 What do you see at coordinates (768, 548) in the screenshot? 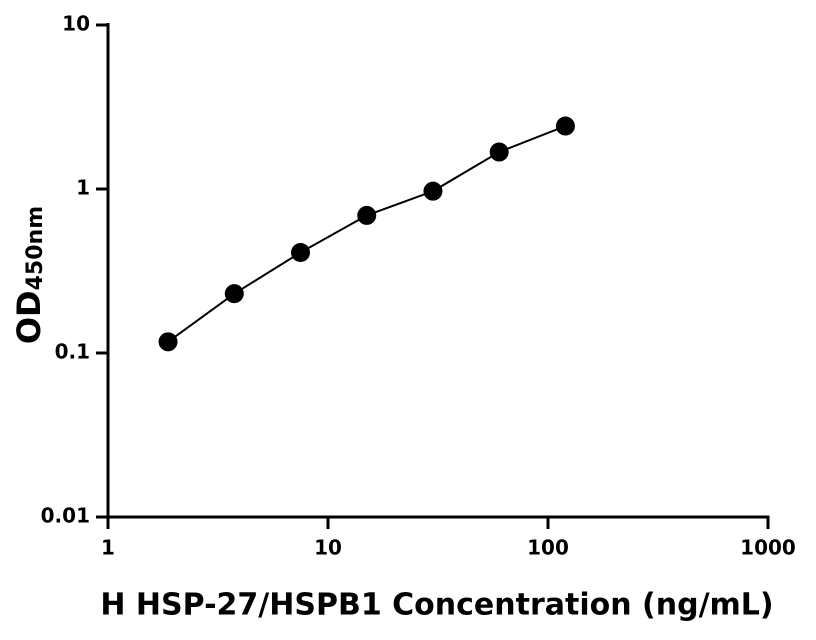
I see `x-tick-label: 1000` at bounding box center [768, 548].